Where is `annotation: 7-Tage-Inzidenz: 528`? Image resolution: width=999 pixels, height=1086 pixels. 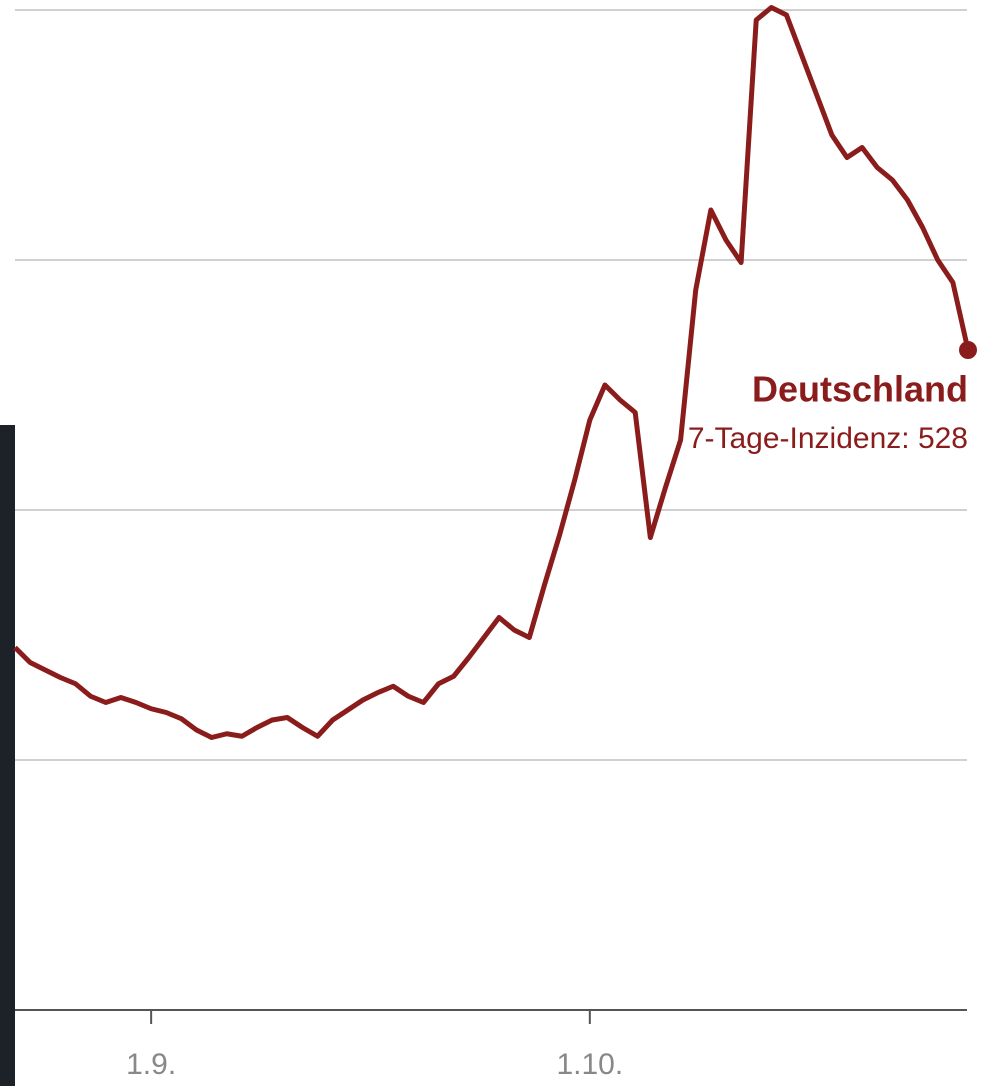
annotation: 7-Tage-Inzidenz: 528 is located at coordinates (828, 438).